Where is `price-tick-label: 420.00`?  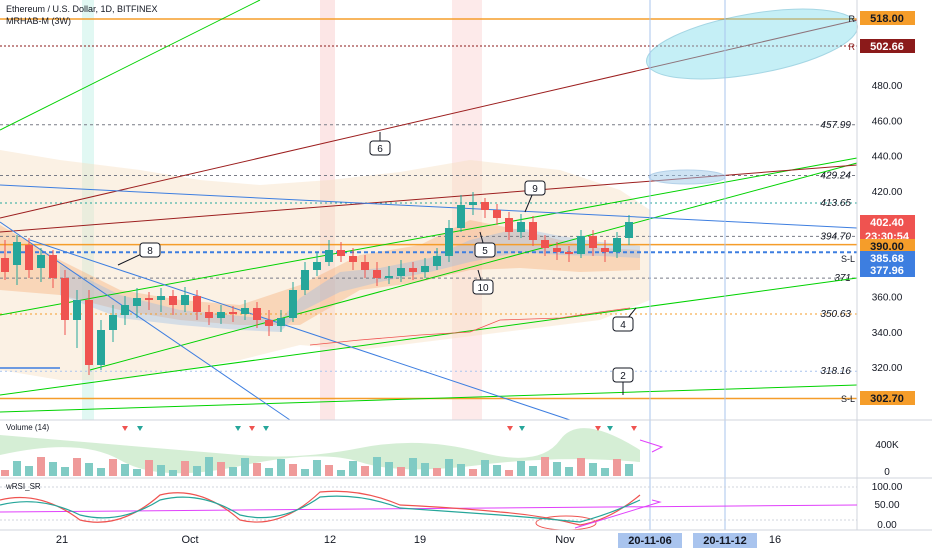 price-tick-label: 420.00 is located at coordinates (887, 192).